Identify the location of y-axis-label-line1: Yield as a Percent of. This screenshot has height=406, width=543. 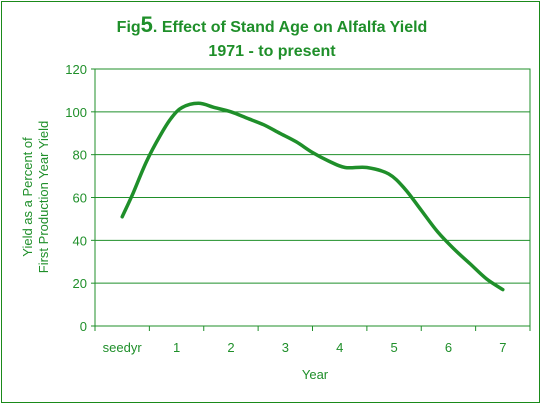
(27, 197).